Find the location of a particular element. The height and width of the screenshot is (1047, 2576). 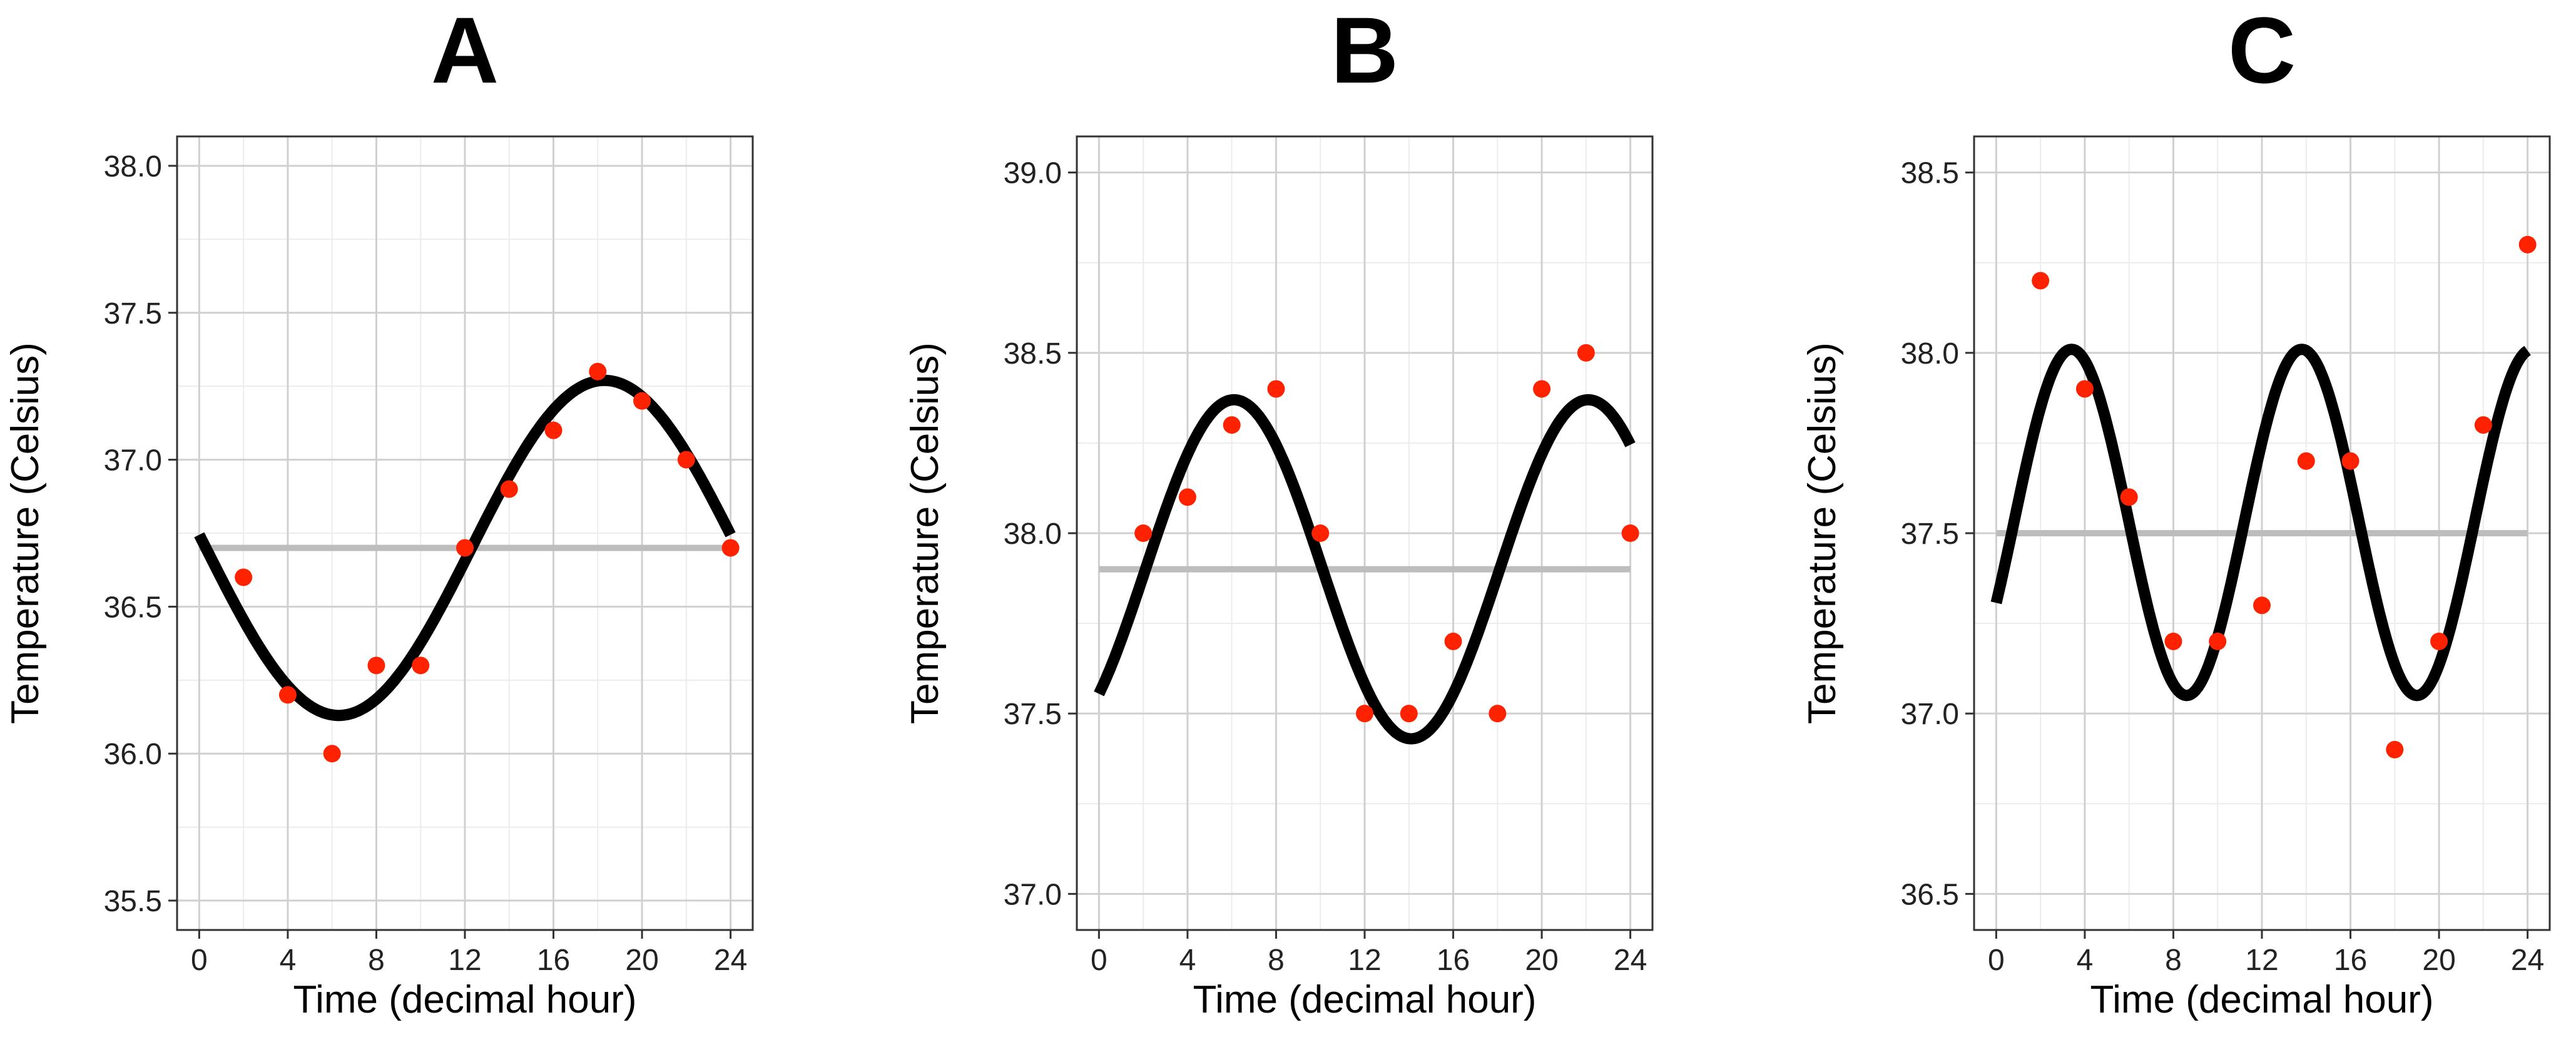

y-tick-label: 39.0 is located at coordinates (1033, 174).